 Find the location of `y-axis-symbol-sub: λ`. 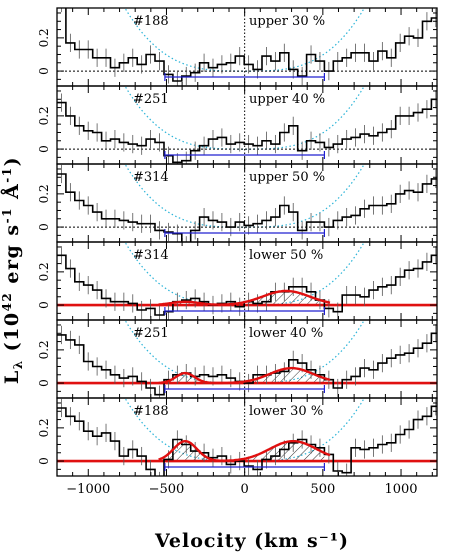

y-axis-symbol-sub: λ is located at coordinates (18, 364).